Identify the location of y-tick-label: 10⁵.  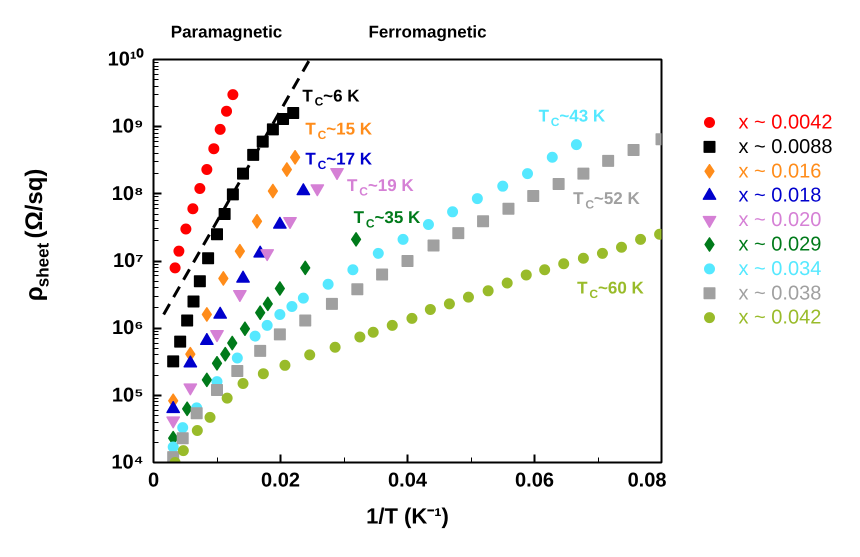
(128, 395).